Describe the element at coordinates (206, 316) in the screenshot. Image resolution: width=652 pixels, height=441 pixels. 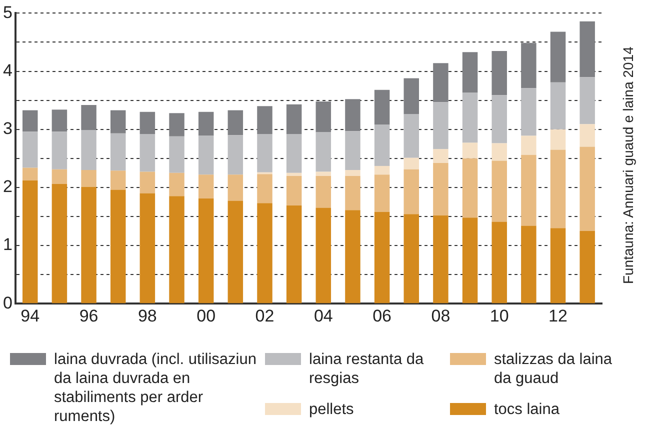
I see `x-tick-label: 00` at that location.